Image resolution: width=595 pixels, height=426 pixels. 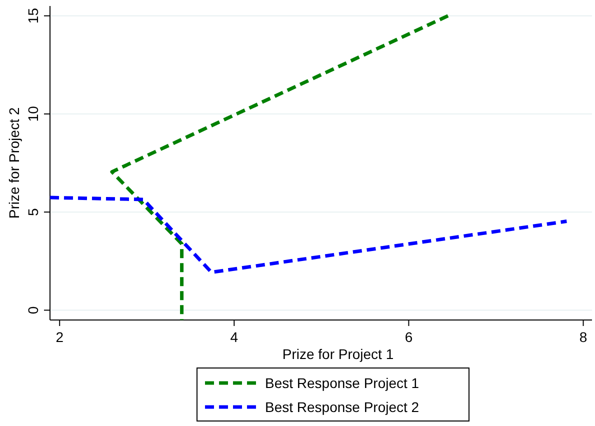 What do you see at coordinates (33, 310) in the screenshot?
I see `y-tick-label: 0` at bounding box center [33, 310].